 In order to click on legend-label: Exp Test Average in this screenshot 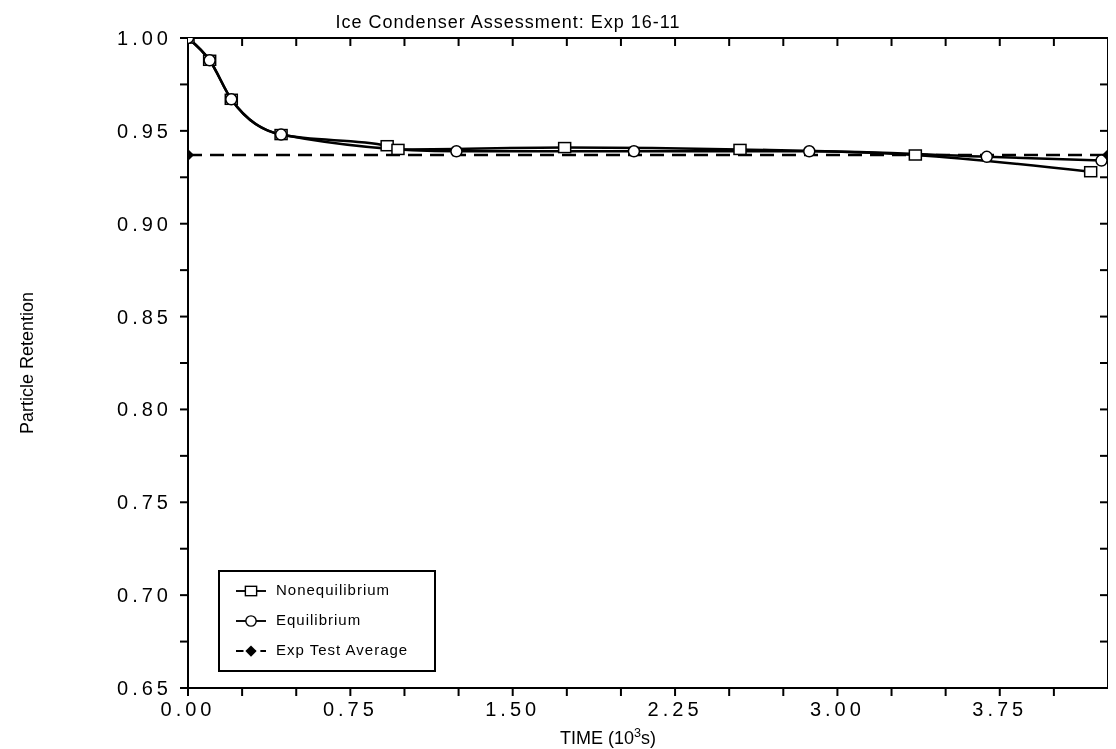, I will do `click(342, 649)`.